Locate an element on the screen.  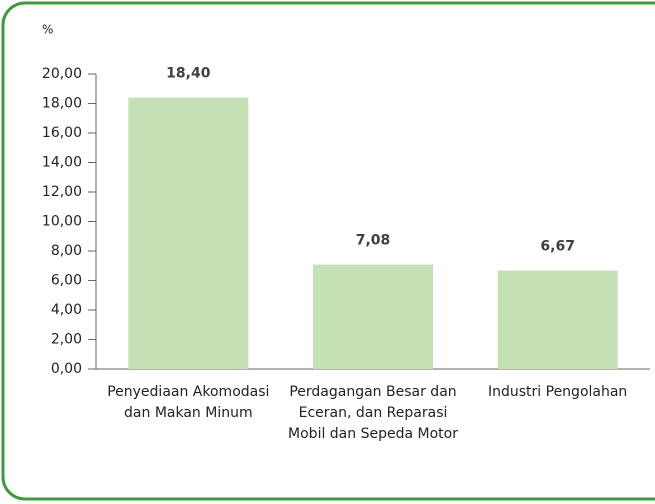
y-tick-label: 18,00 is located at coordinates (62, 104).